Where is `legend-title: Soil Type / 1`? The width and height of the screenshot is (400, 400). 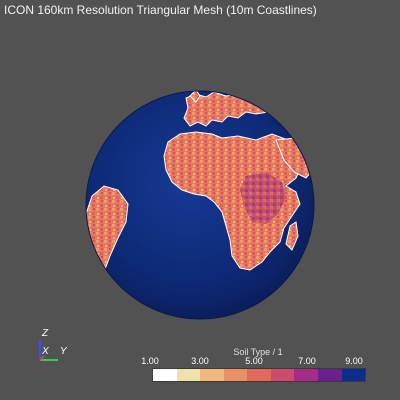
legend-title: Soil Type / 1 is located at coordinates (258, 352).